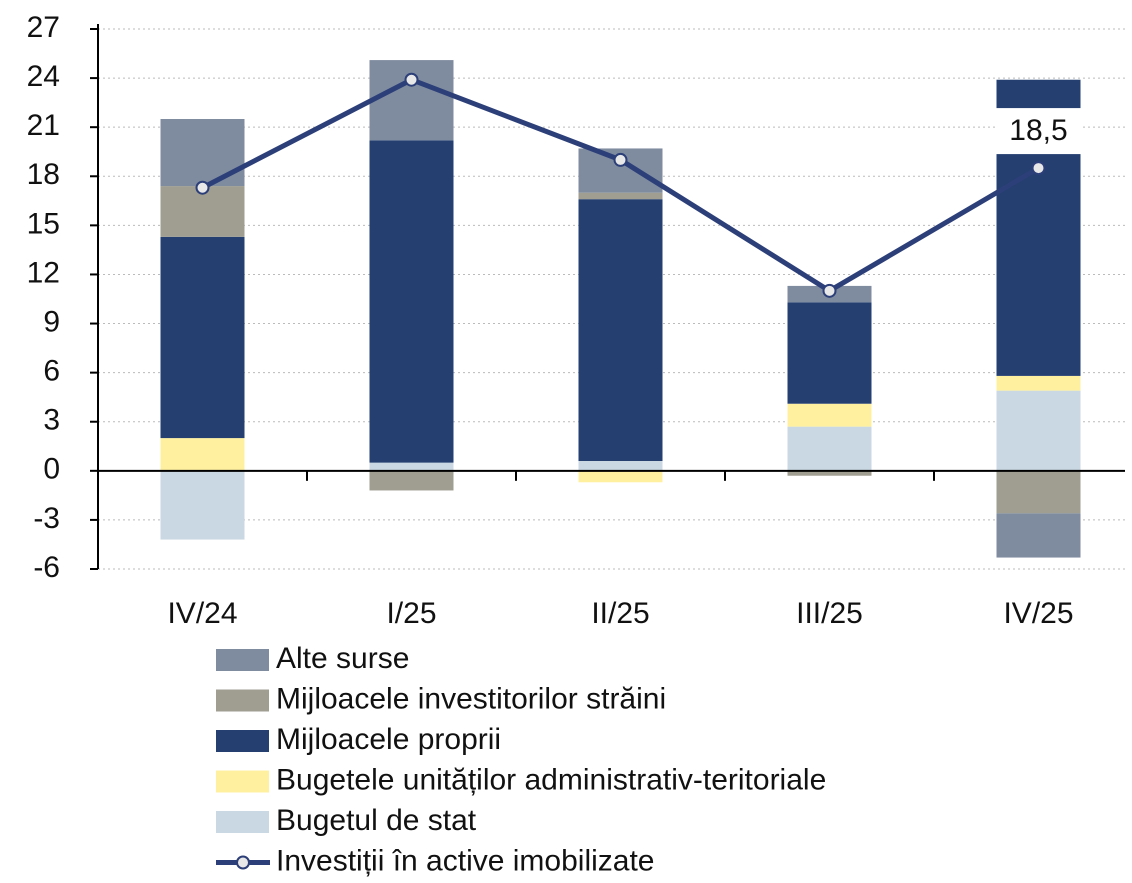 Image resolution: width=1132 pixels, height=883 pixels. What do you see at coordinates (51, 469) in the screenshot?
I see `y-tick-label: 0` at bounding box center [51, 469].